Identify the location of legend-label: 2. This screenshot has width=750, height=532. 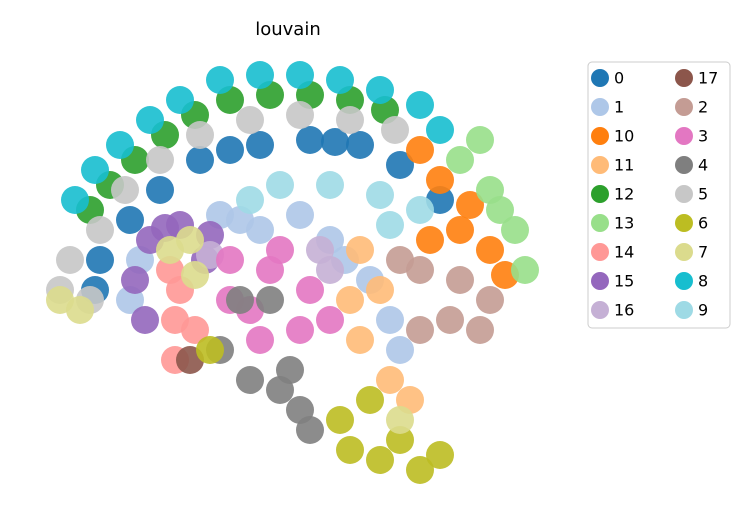
(703, 107).